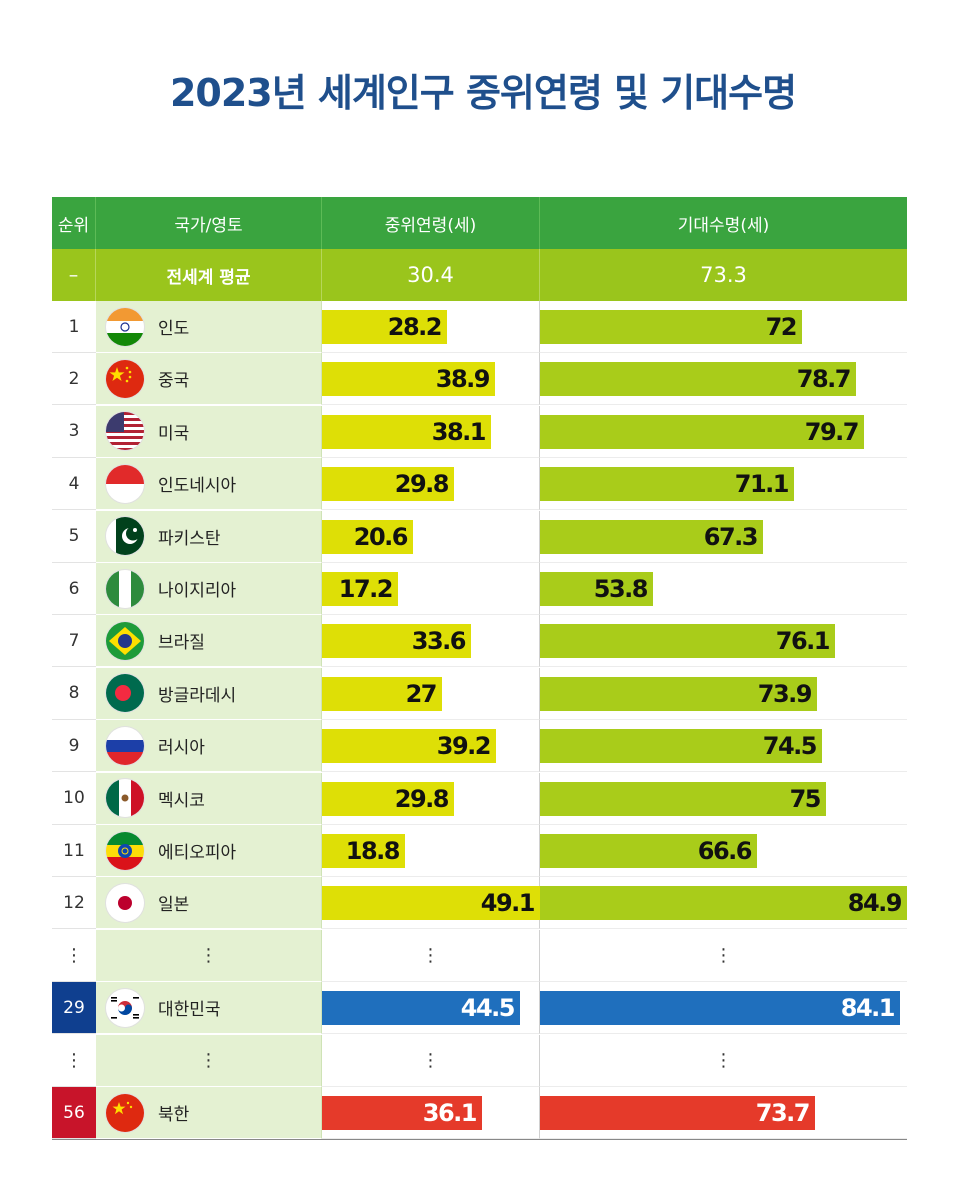  I want to click on life-expectancy-cell: 78.7, so click(723, 379).